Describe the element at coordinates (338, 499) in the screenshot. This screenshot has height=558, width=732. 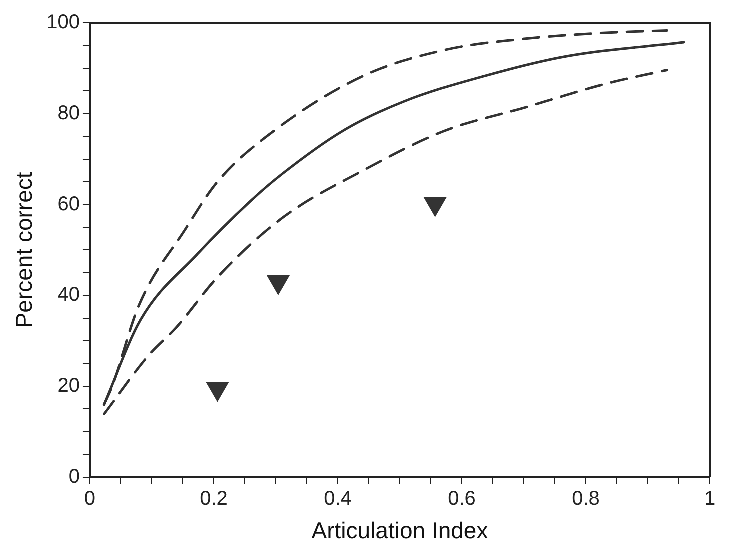
I see `x-tick-label: 0.4` at that location.